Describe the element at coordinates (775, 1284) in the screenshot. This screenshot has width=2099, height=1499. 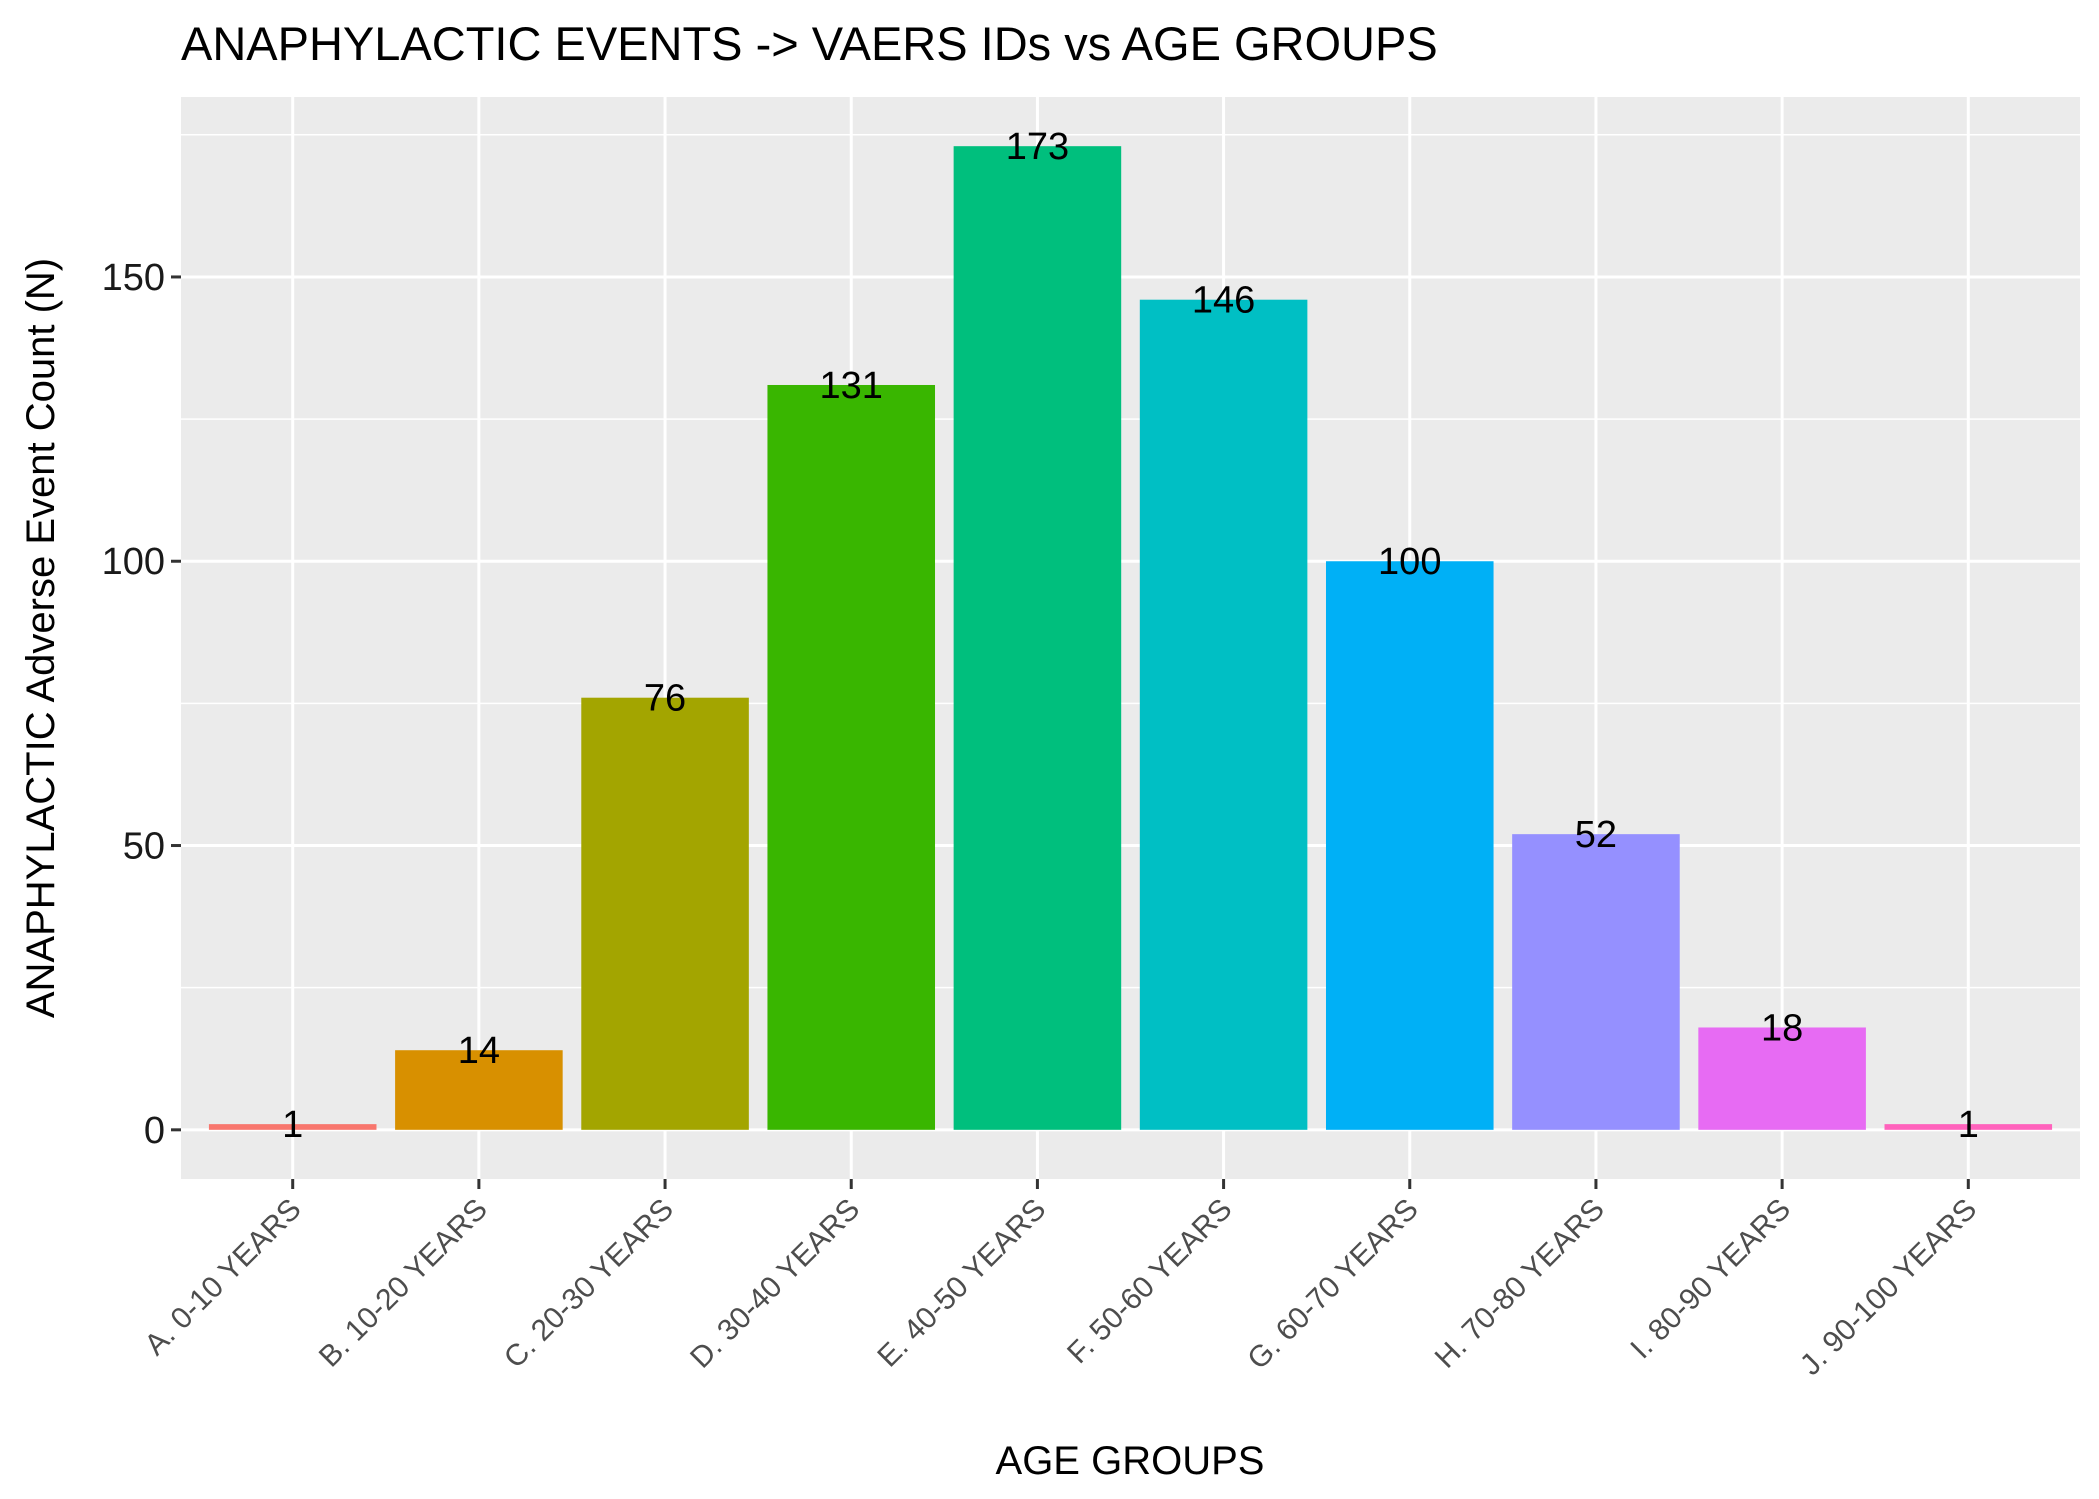
I see `x-tick-label: D. 30-40 YEARS` at that location.